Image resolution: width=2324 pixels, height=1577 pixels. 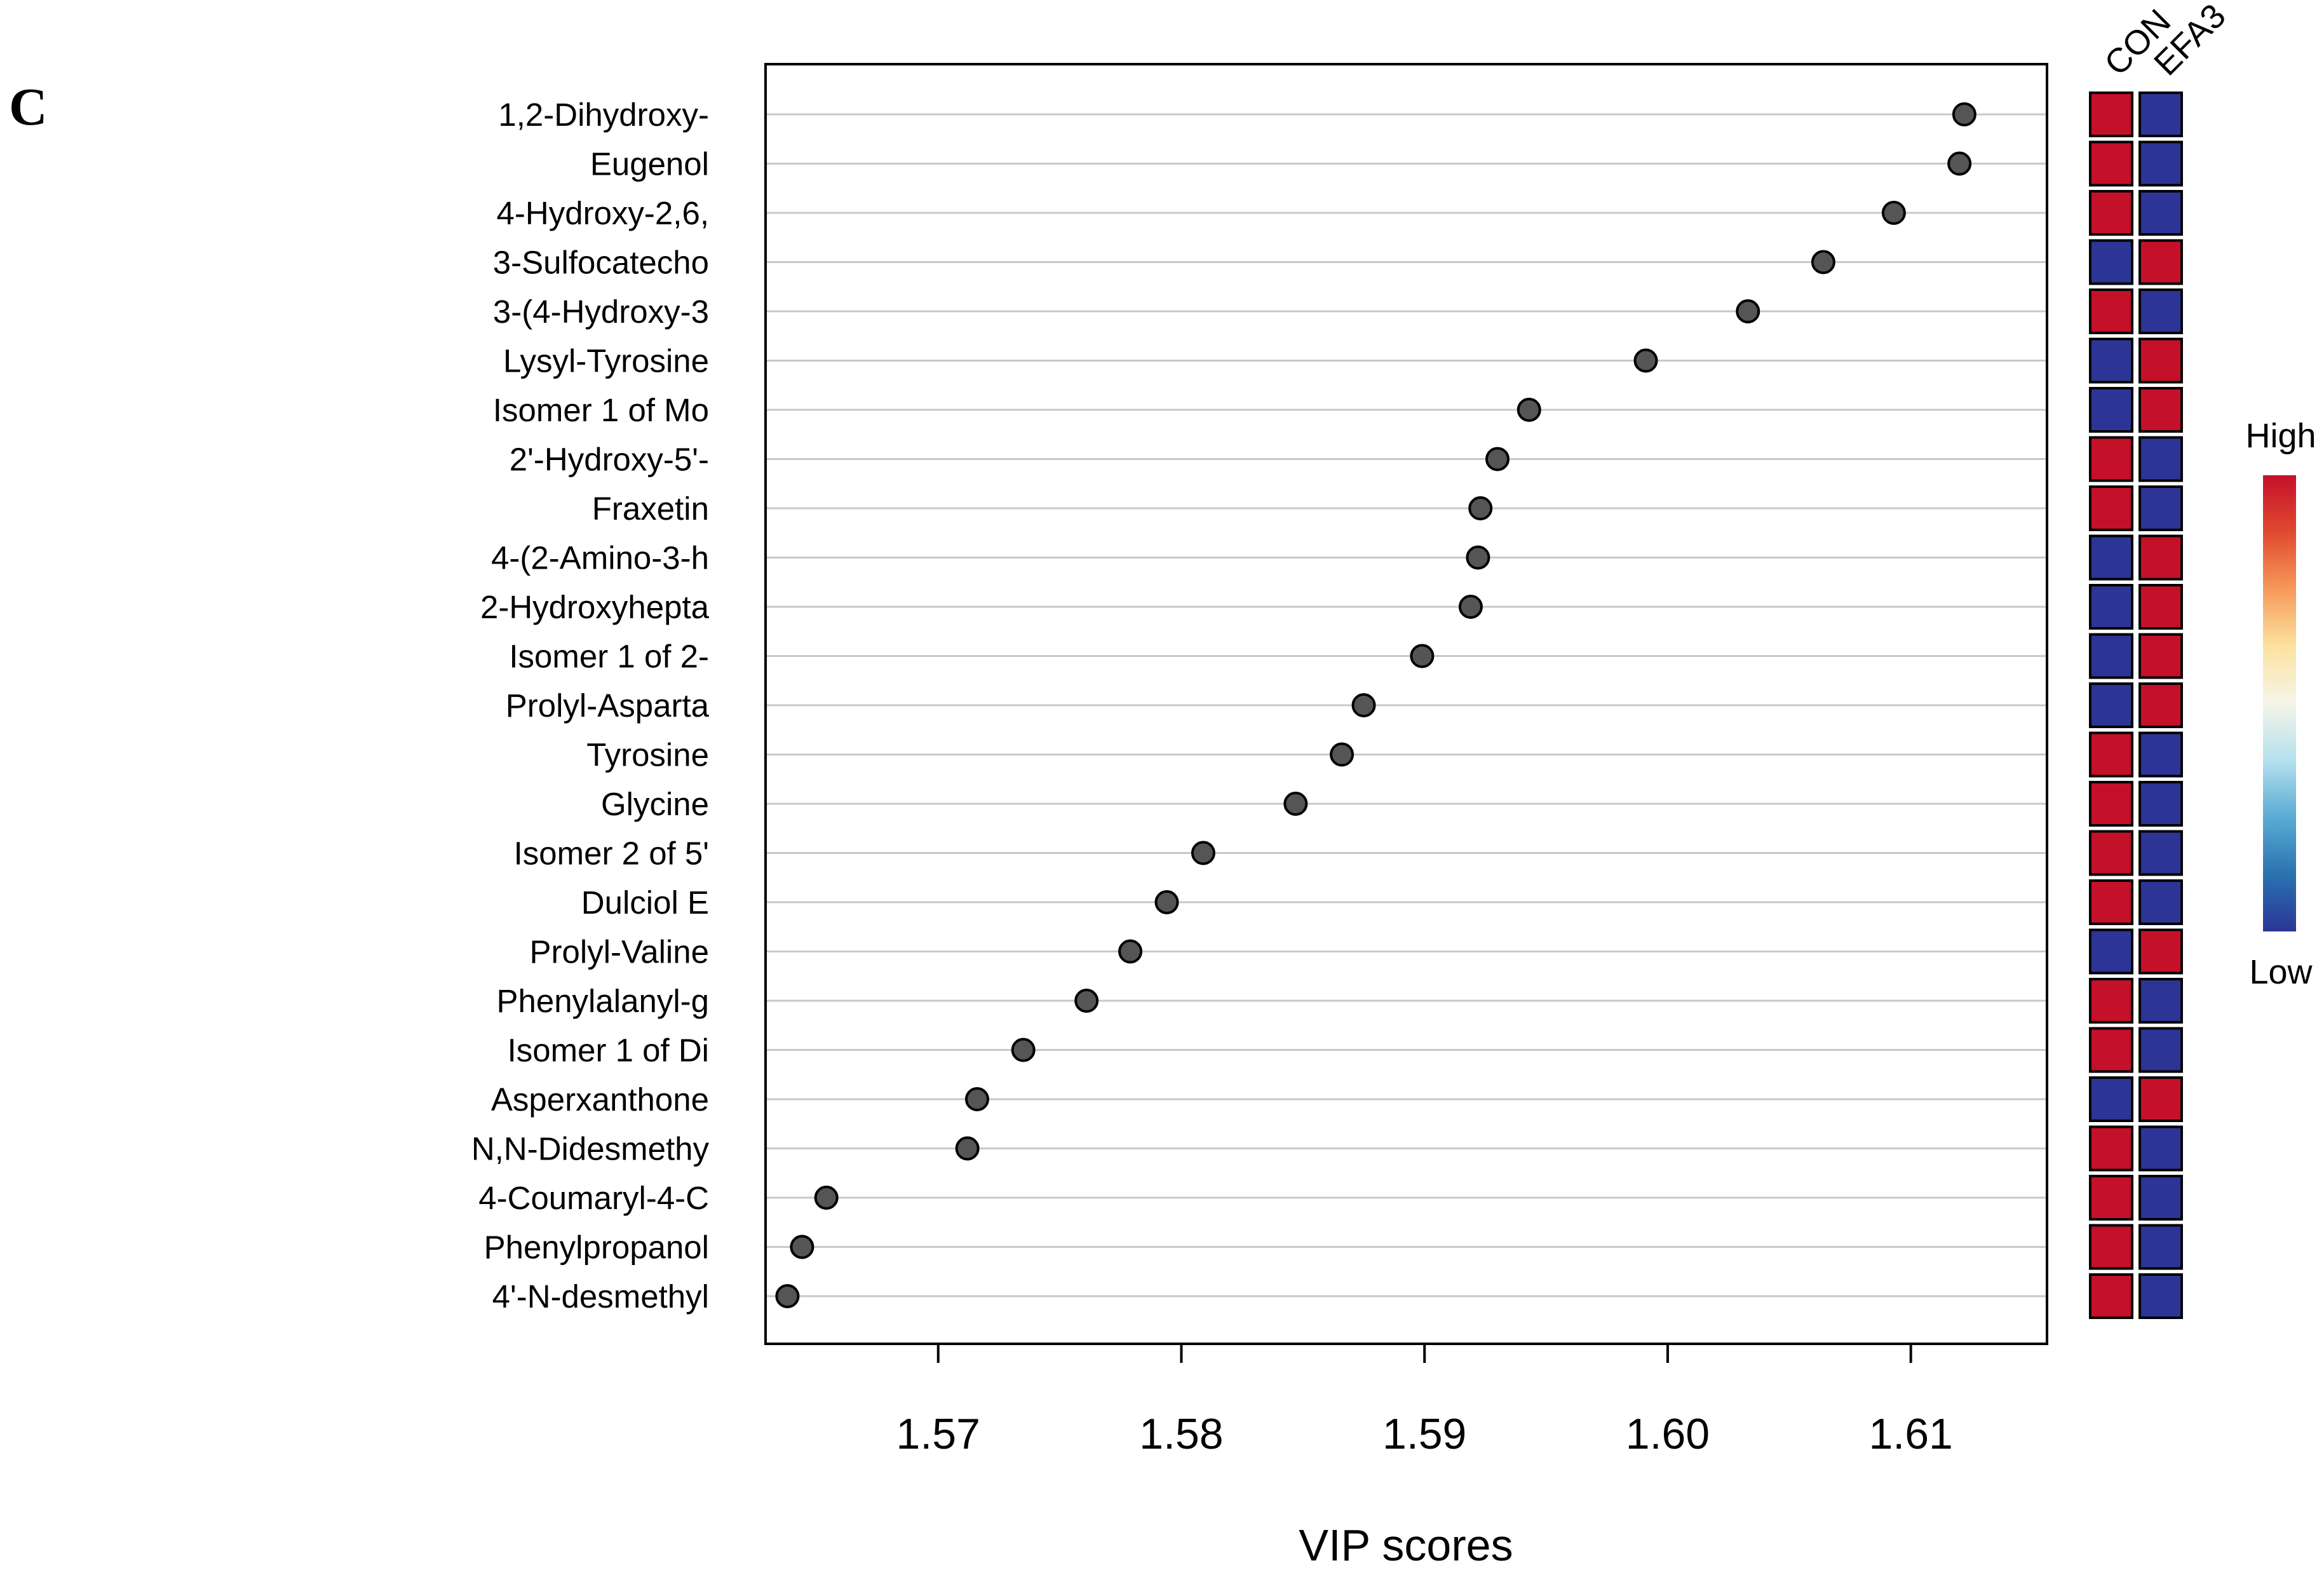 What do you see at coordinates (600, 558) in the screenshot?
I see `feature-label: 4-(2-Amino-3-h` at bounding box center [600, 558].